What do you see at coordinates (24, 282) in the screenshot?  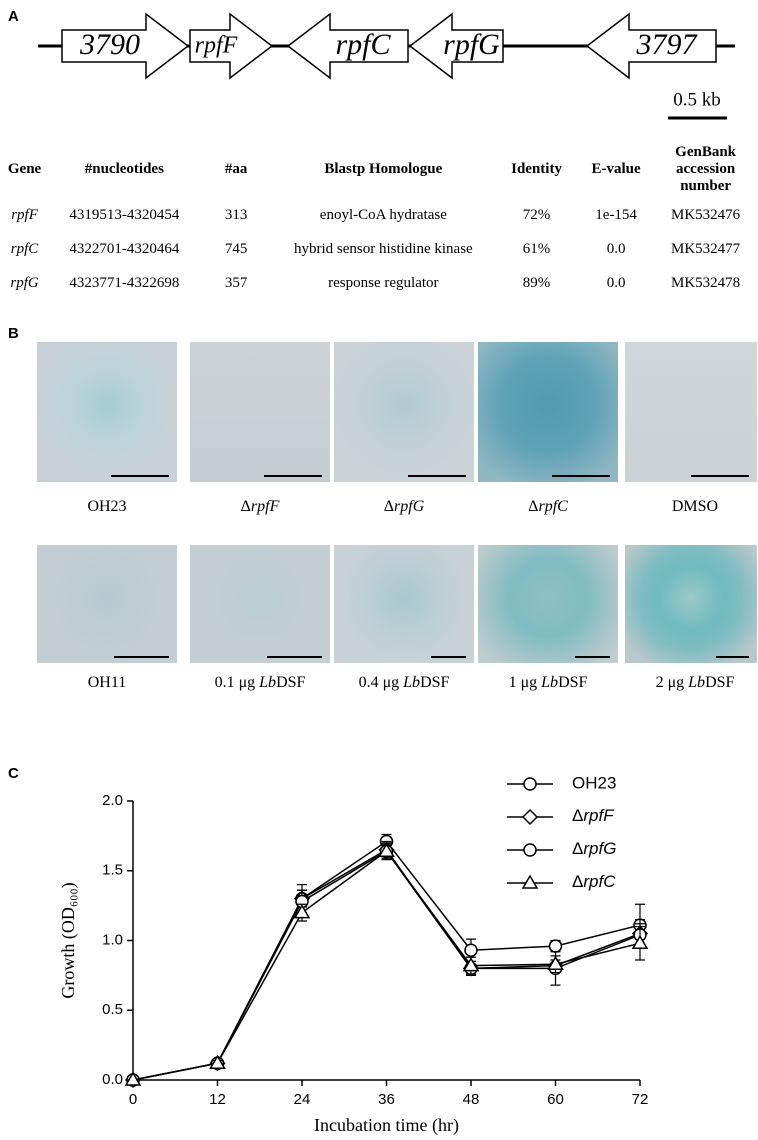 I see `table-cell: rpfG` at bounding box center [24, 282].